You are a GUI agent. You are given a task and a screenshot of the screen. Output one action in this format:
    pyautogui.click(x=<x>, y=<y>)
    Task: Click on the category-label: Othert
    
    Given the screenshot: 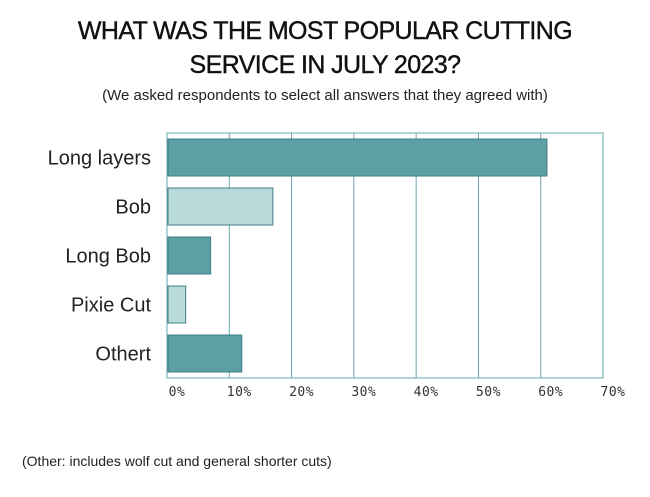 What is the action you would take?
    pyautogui.click(x=123, y=355)
    